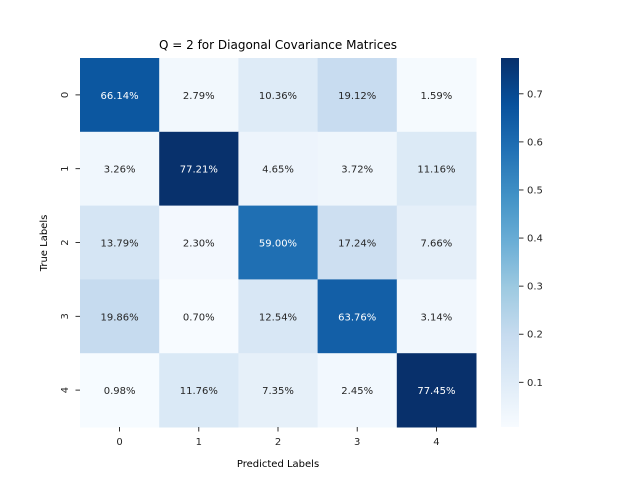 The height and width of the screenshot is (480, 640). I want to click on cell-label-0-3: 19.12%, so click(357, 96).